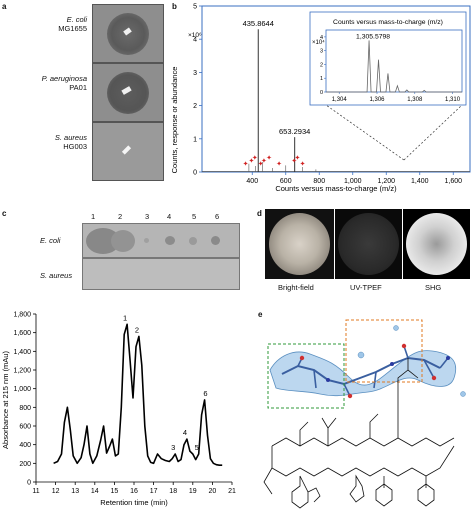 The image size is (474, 521). Describe the element at coordinates (137, 329) in the screenshot. I see `peak-label: 2` at that location.